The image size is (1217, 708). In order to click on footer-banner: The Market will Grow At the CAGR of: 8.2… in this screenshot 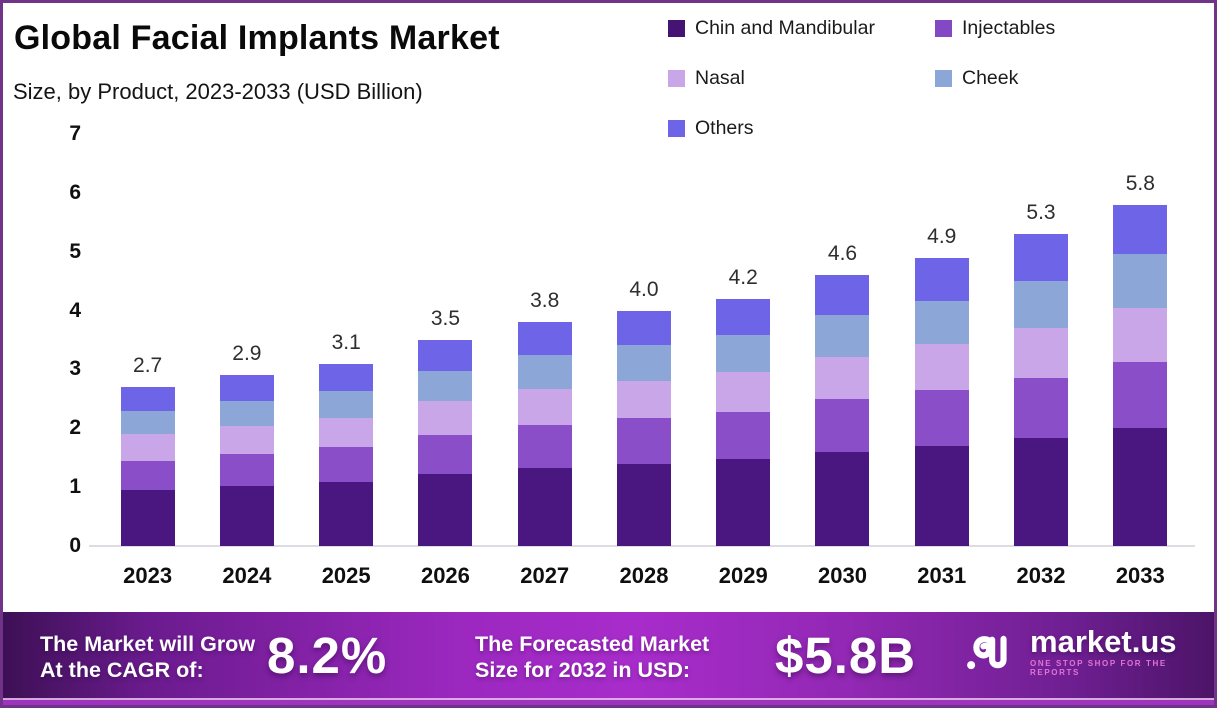, I will do `click(608, 658)`.